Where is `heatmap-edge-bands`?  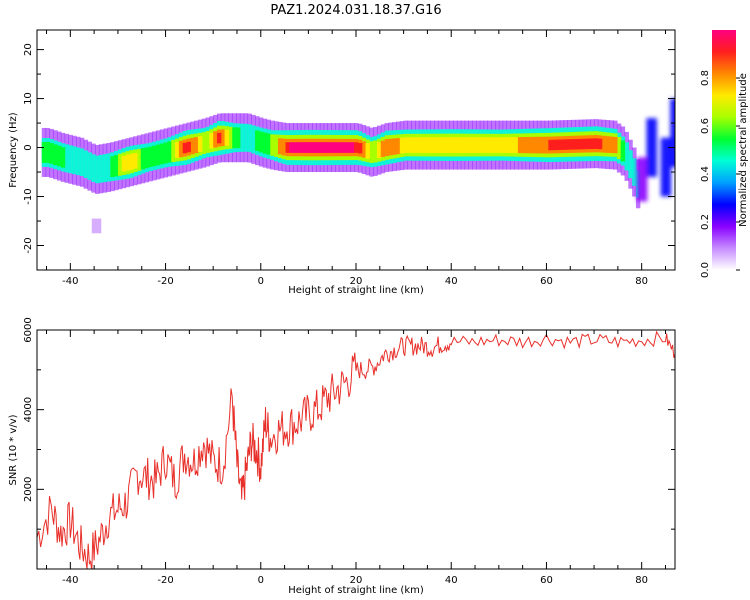
heatmap-edge-bands is located at coordinates (655, 150).